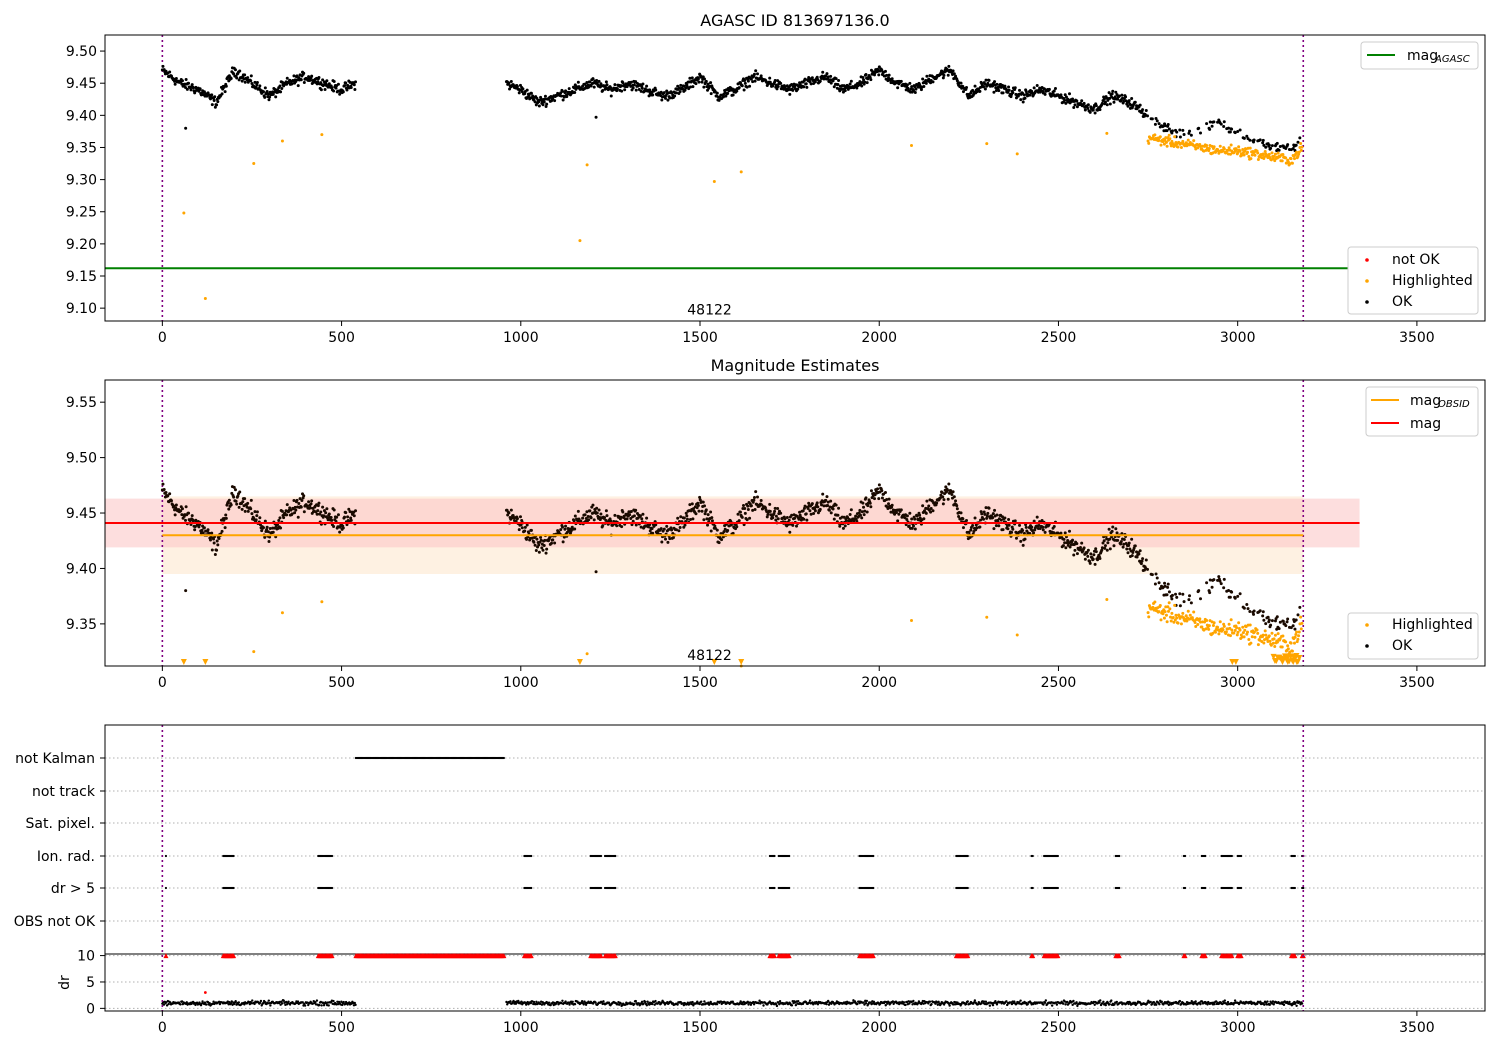  Describe the element at coordinates (1059, 683) in the screenshot. I see `x-tick-label: 2500` at that location.